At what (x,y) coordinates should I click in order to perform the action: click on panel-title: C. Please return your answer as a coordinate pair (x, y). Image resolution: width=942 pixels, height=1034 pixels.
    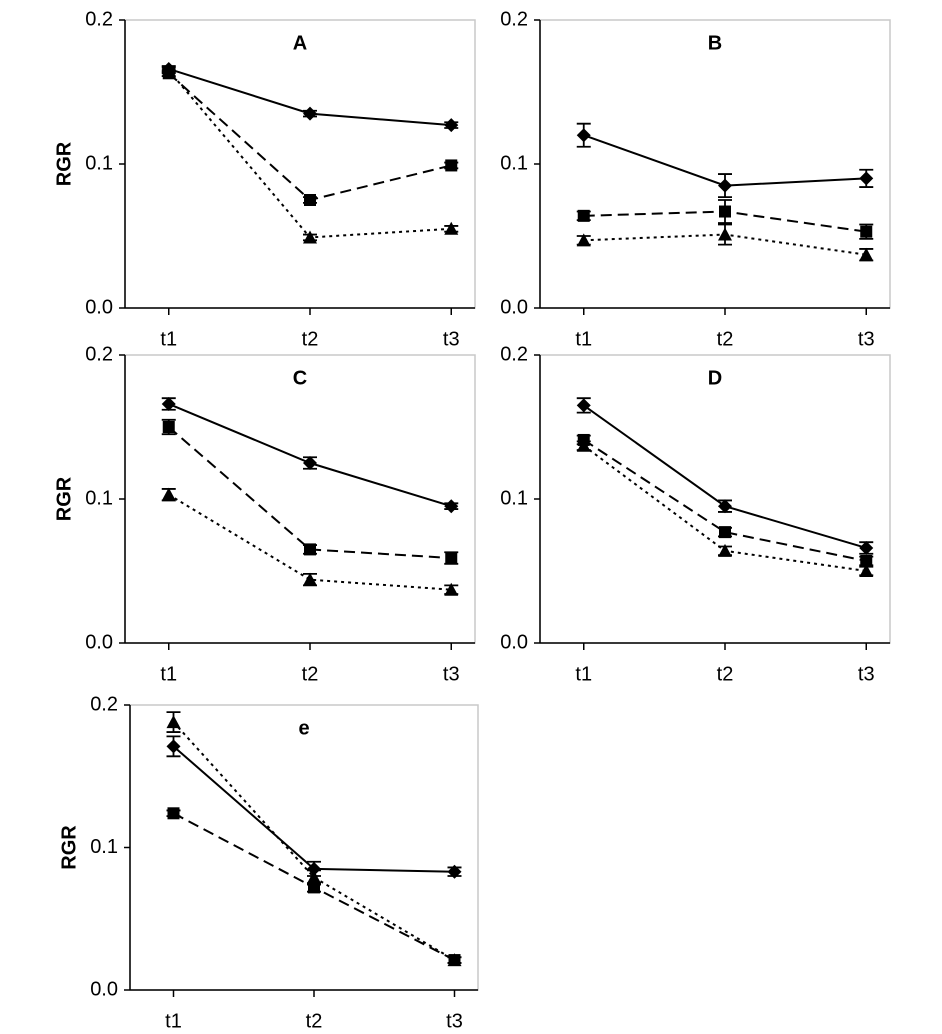
    Looking at the image, I should click on (300, 378).